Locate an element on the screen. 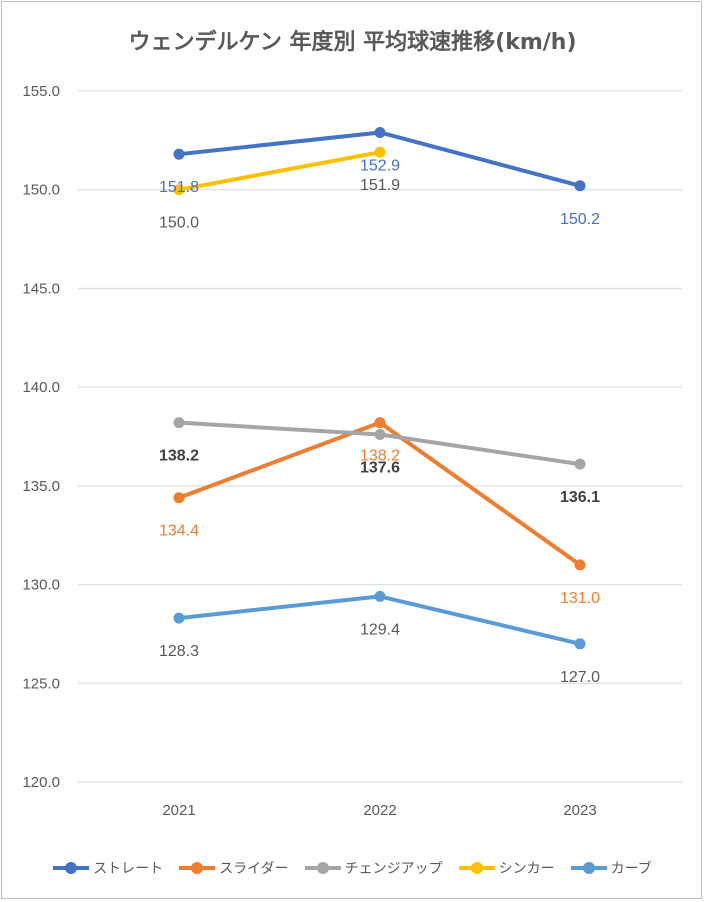 Image resolution: width=705 pixels, height=902 pixels. data-label: 137.6 is located at coordinates (380, 468).